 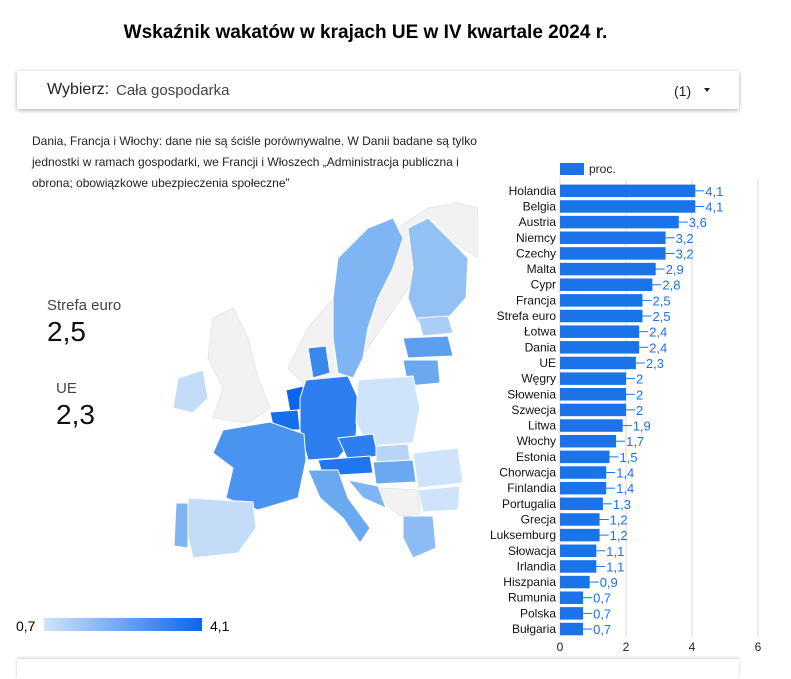 What do you see at coordinates (378, 90) in the screenshot?
I see `filter-dropdown: Wybierz: Cała gospodarka (1)` at bounding box center [378, 90].